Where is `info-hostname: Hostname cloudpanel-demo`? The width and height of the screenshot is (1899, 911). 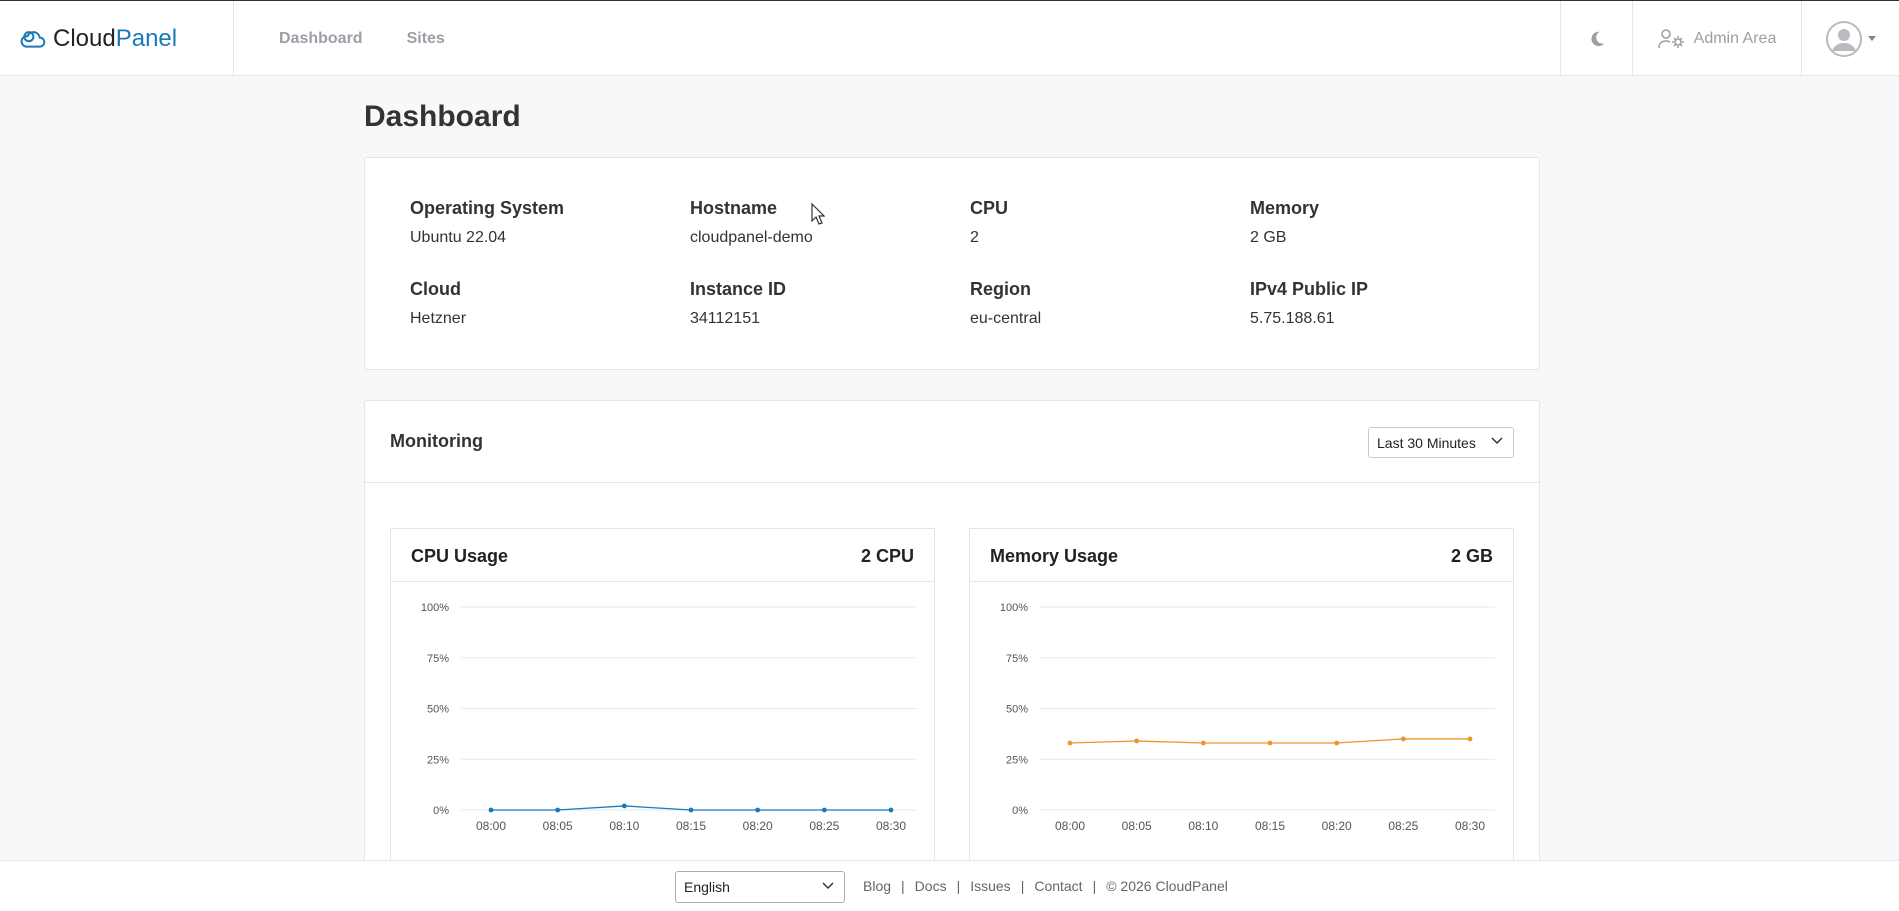 info-hostname: Hostname cloudpanel-demo is located at coordinates (751, 222).